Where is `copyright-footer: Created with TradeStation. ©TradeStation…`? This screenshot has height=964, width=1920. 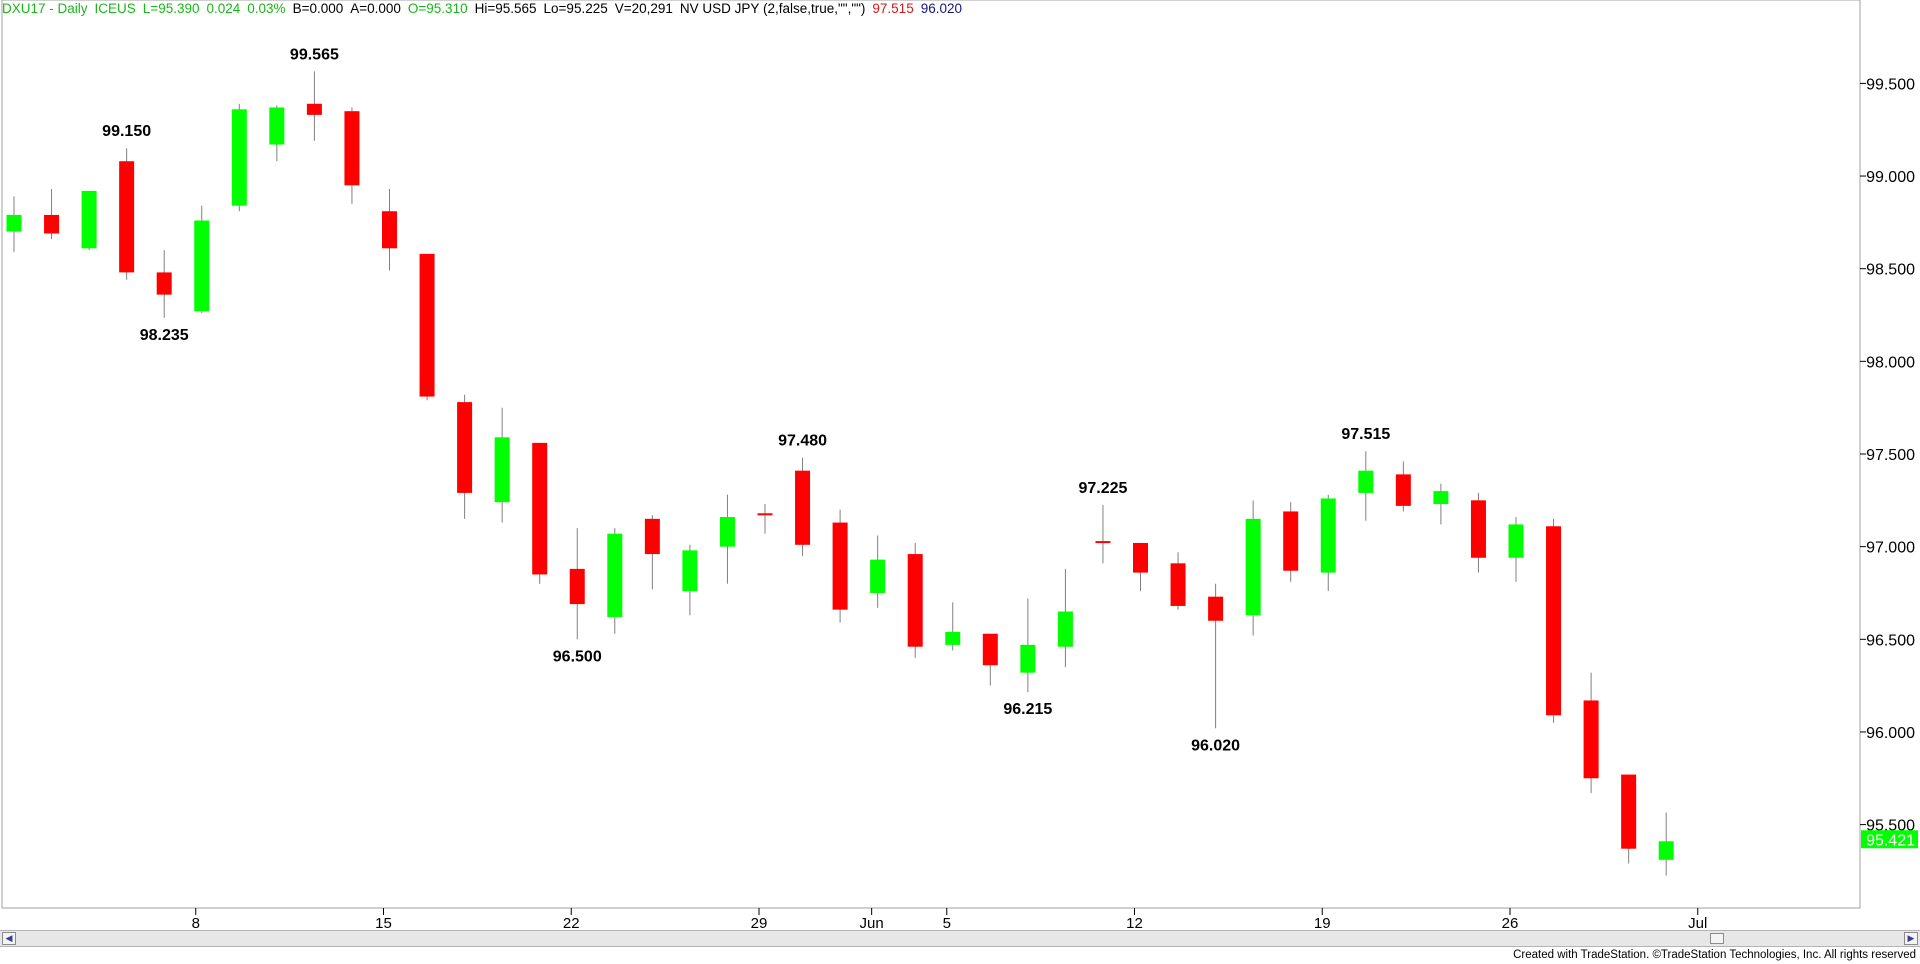 copyright-footer: Created with TradeStation. ©TradeStation… is located at coordinates (1714, 955).